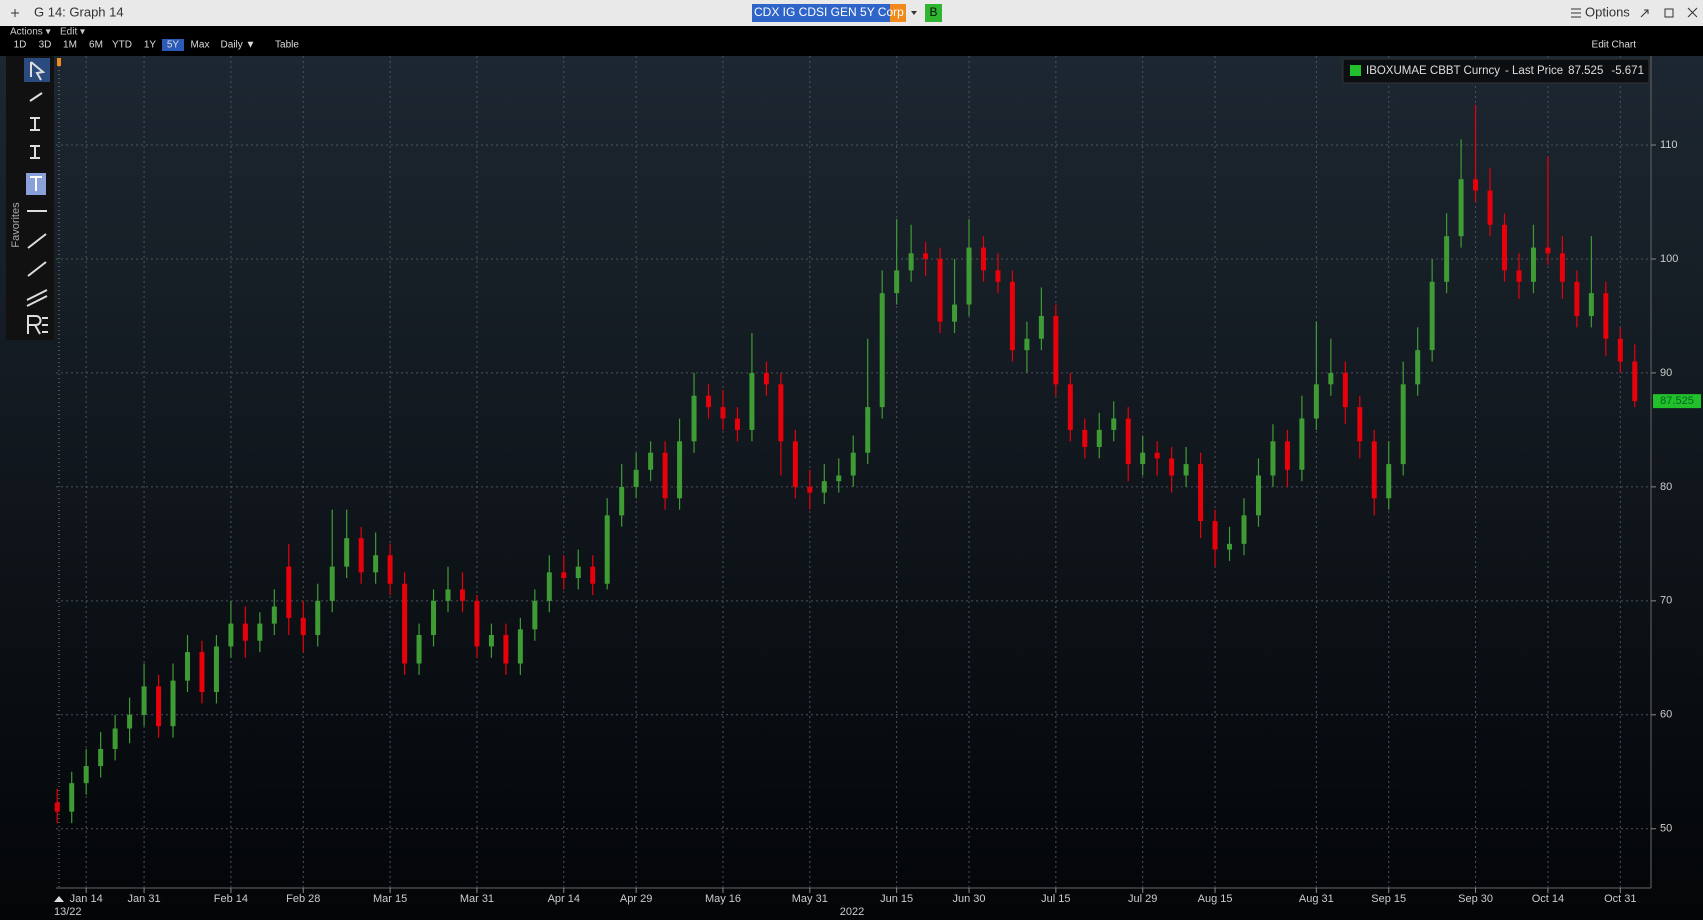 The height and width of the screenshot is (920, 1703). I want to click on y-tick-label: 100, so click(1669, 259).